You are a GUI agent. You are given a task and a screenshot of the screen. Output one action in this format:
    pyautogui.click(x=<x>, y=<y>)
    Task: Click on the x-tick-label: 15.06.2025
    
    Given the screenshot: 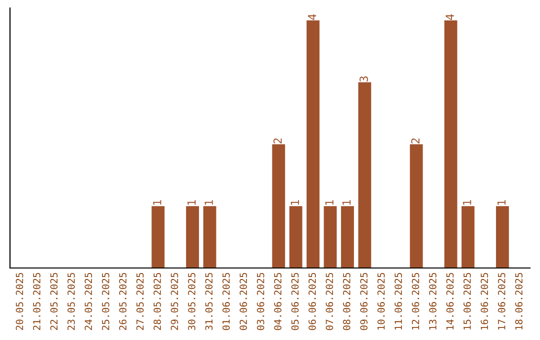 What is the action you would take?
    pyautogui.click(x=467, y=301)
    